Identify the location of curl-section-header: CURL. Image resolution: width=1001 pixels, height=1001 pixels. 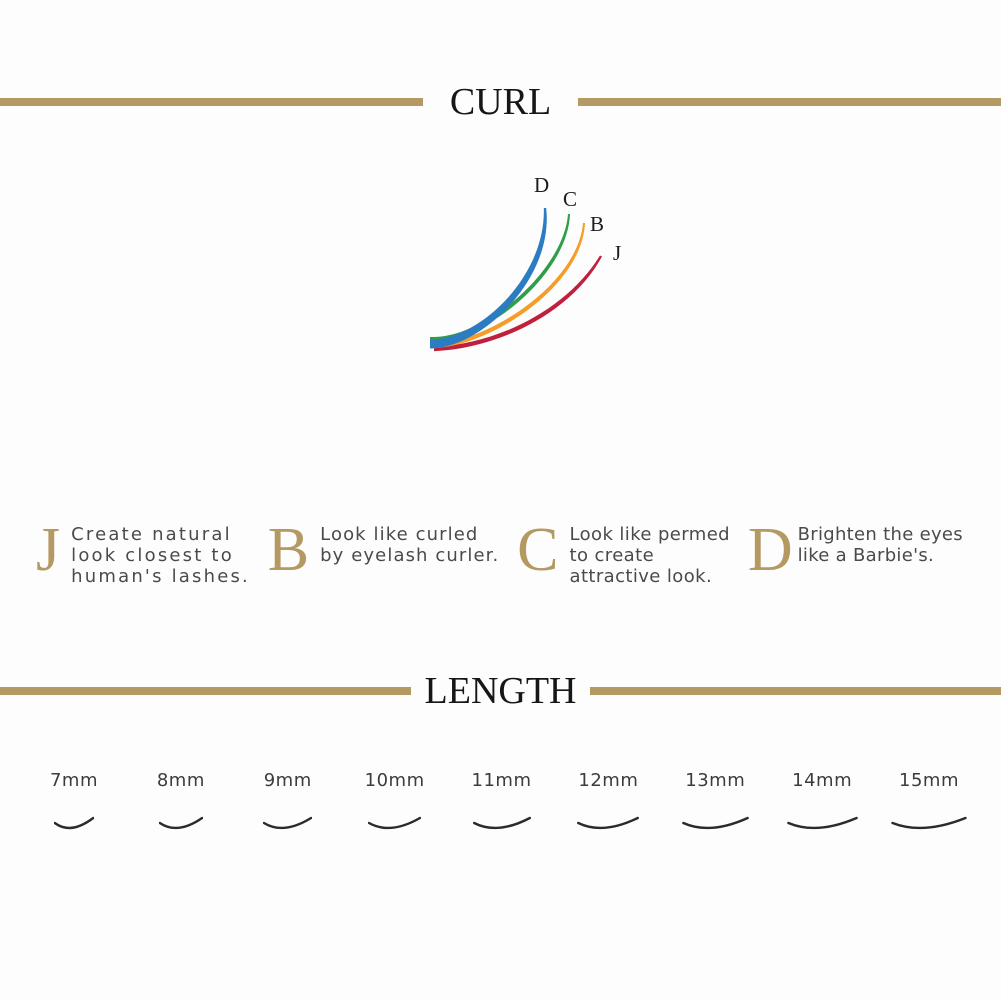
(500, 102).